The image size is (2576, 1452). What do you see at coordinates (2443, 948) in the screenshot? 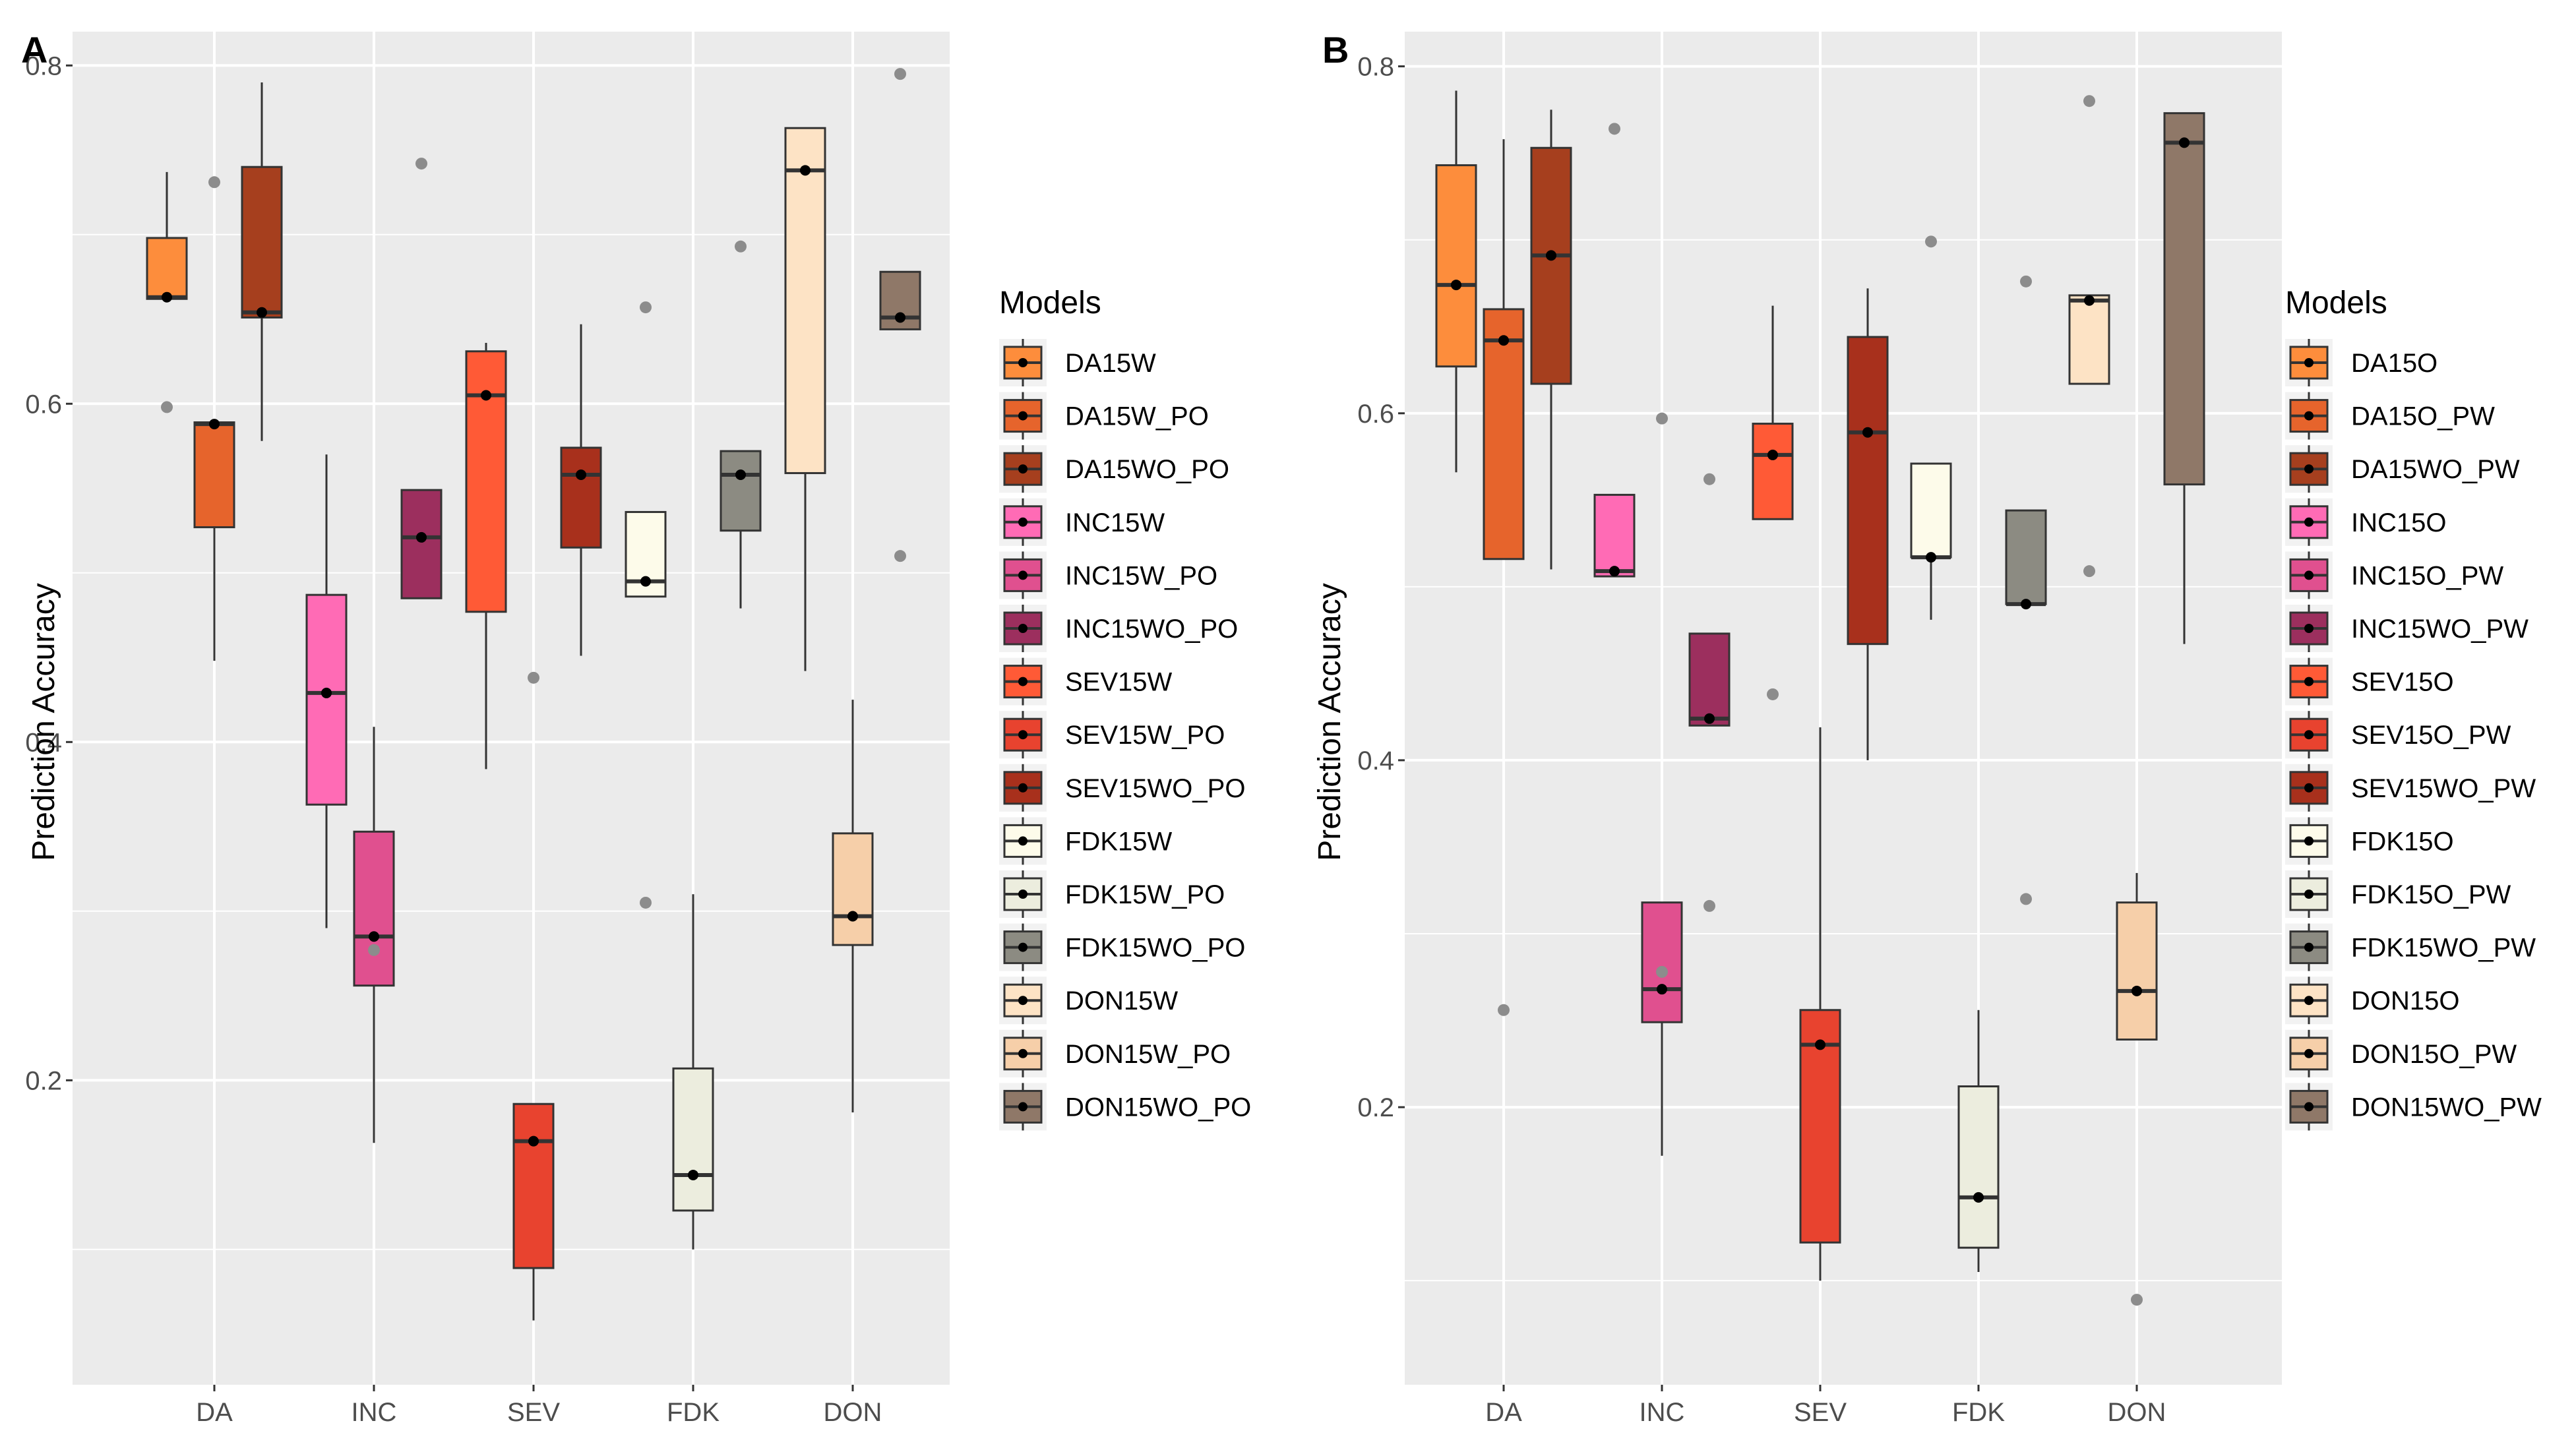
I see `legend-label: FDK15WO_PW` at bounding box center [2443, 948].